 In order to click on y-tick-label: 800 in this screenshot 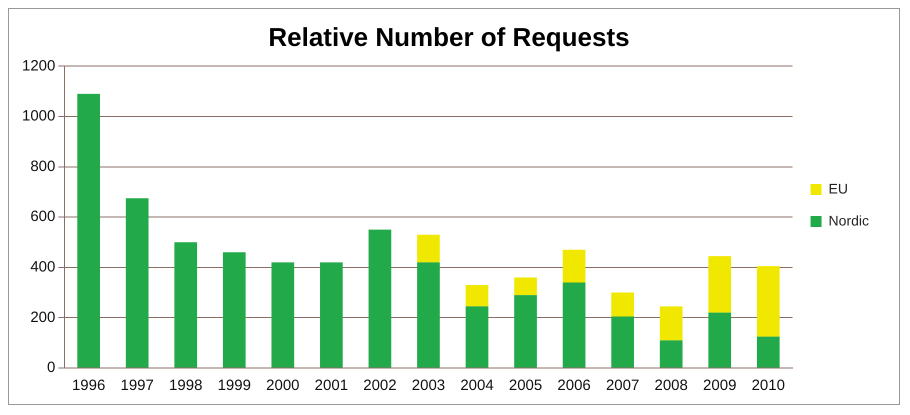, I will do `click(43, 166)`.